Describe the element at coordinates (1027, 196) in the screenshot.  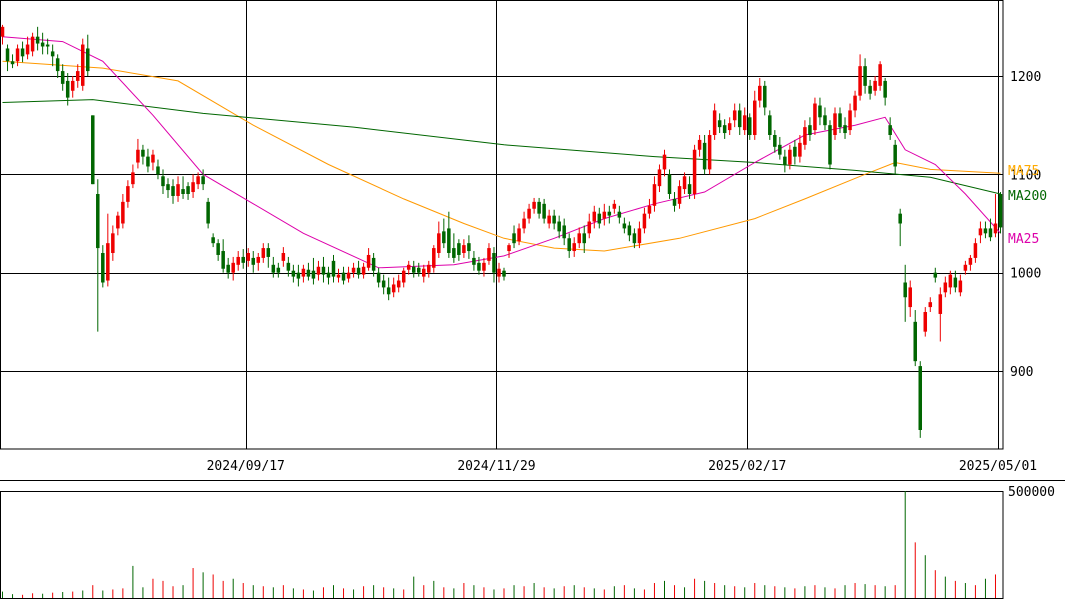
I see `legend-ma200: MA200` at that location.